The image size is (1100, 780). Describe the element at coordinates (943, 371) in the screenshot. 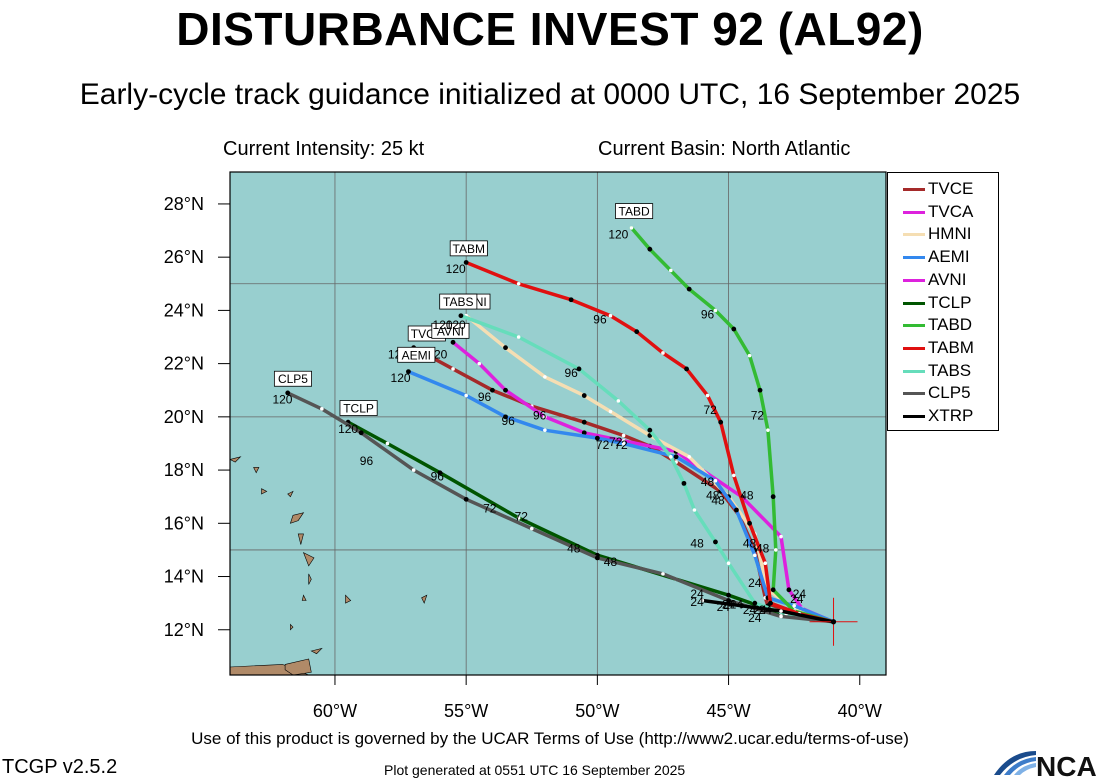

I see `legend-item-tabs: TABS` at that location.